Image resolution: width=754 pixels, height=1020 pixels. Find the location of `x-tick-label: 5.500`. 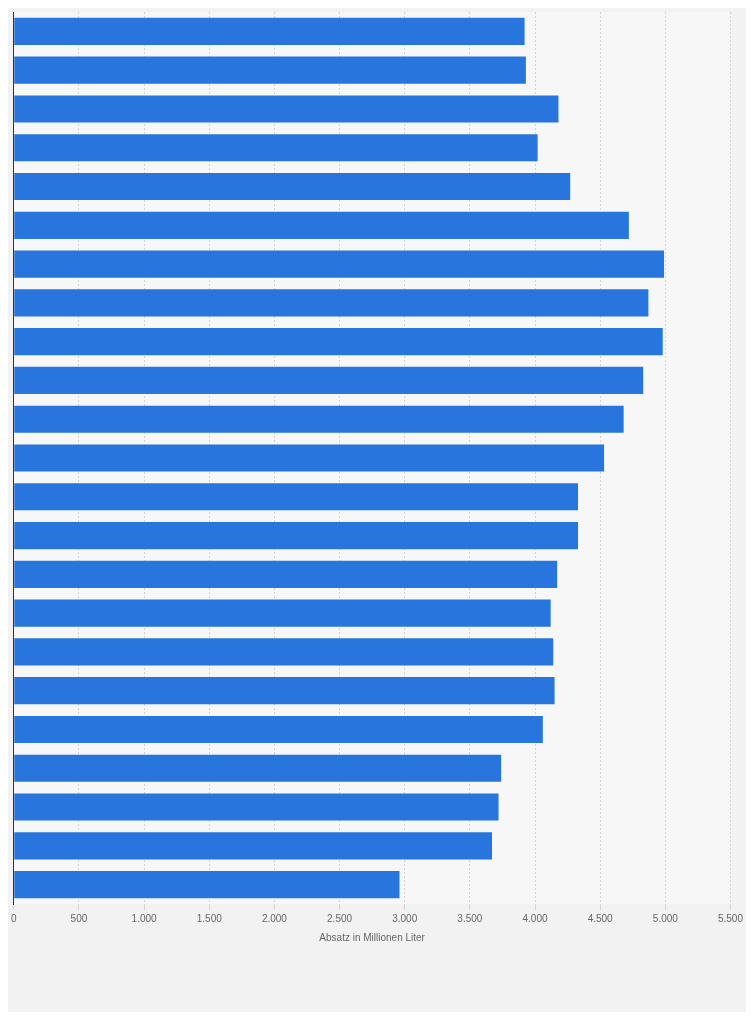

x-tick-label: 5.500 is located at coordinates (730, 918).